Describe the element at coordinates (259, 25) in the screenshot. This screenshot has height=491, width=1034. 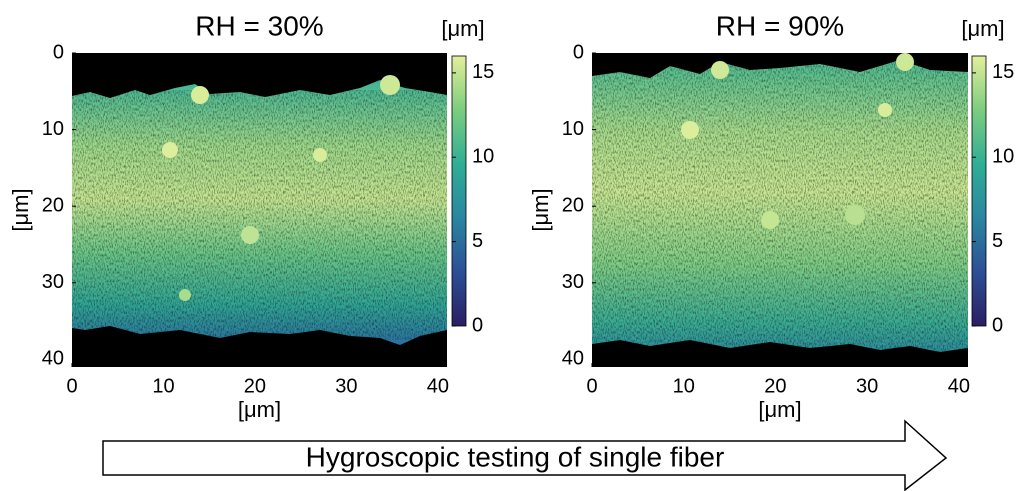
I see `chart-title: RH = 30%` at that location.